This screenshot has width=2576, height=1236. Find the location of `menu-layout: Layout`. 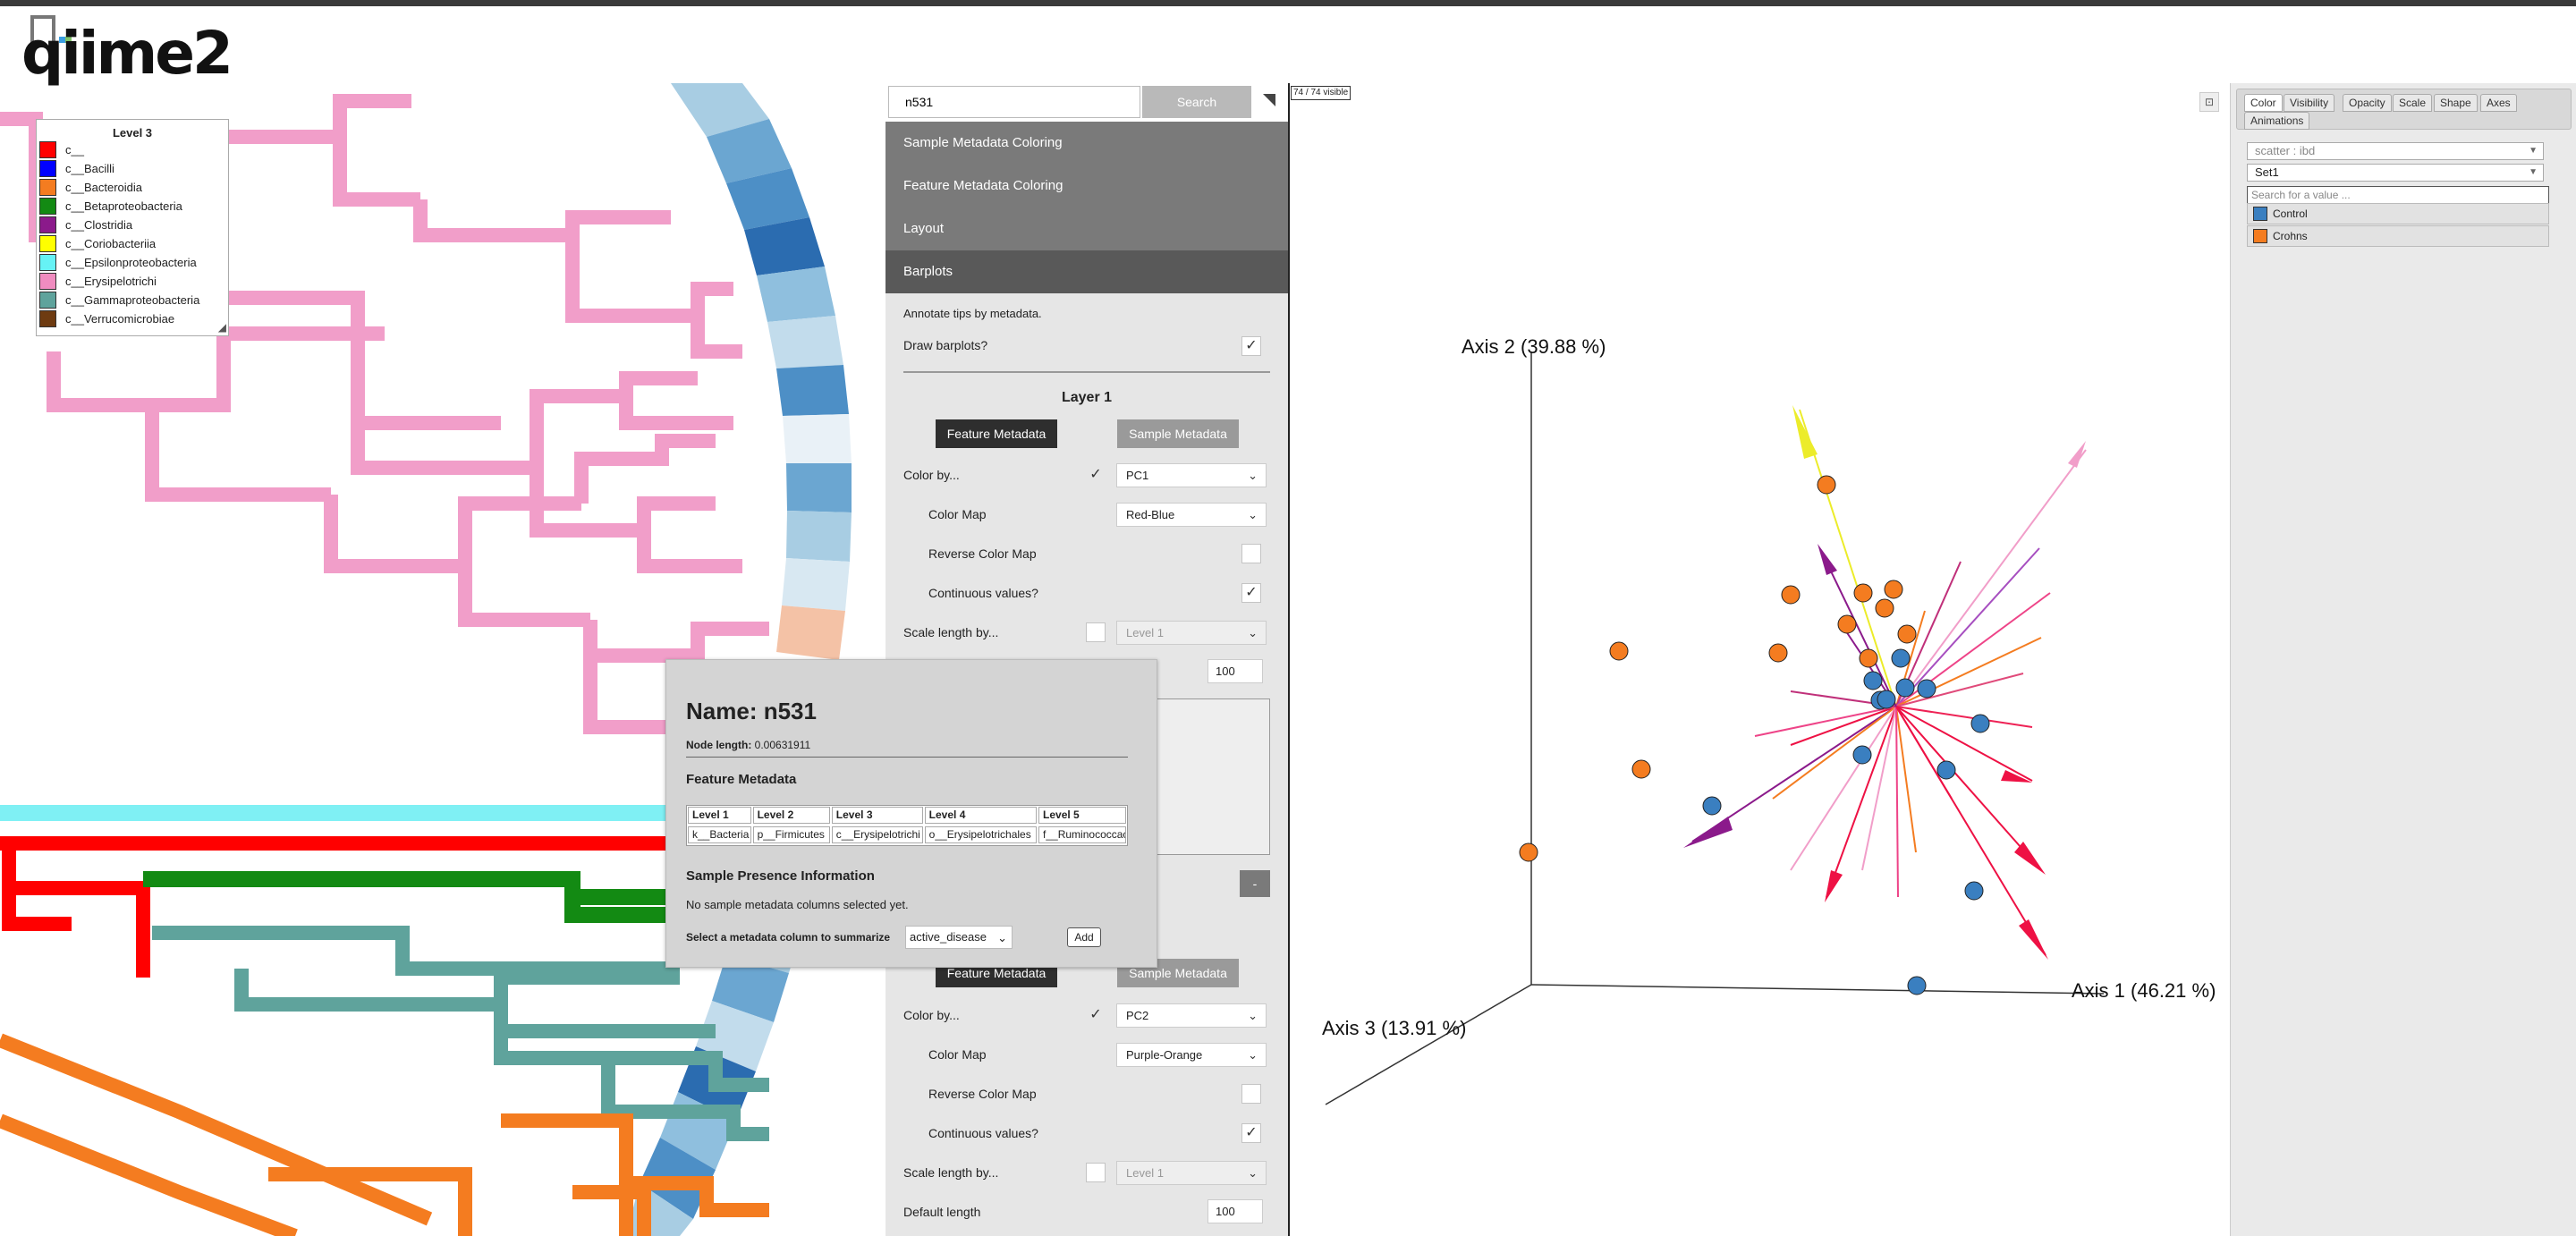

menu-layout: Layout is located at coordinates (1087, 228).